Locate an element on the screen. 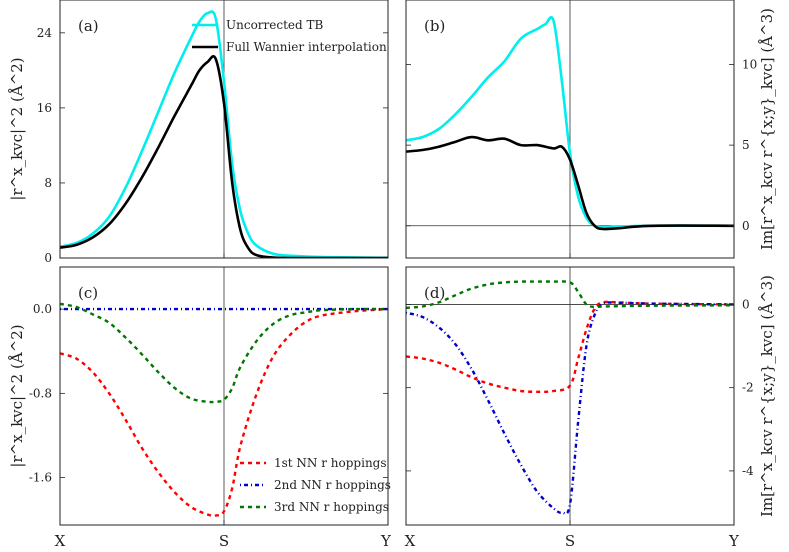 Image resolution: width=789 pixels, height=552 pixels. legend-entry-2: Full Wannier interpolation is located at coordinates (306, 47).